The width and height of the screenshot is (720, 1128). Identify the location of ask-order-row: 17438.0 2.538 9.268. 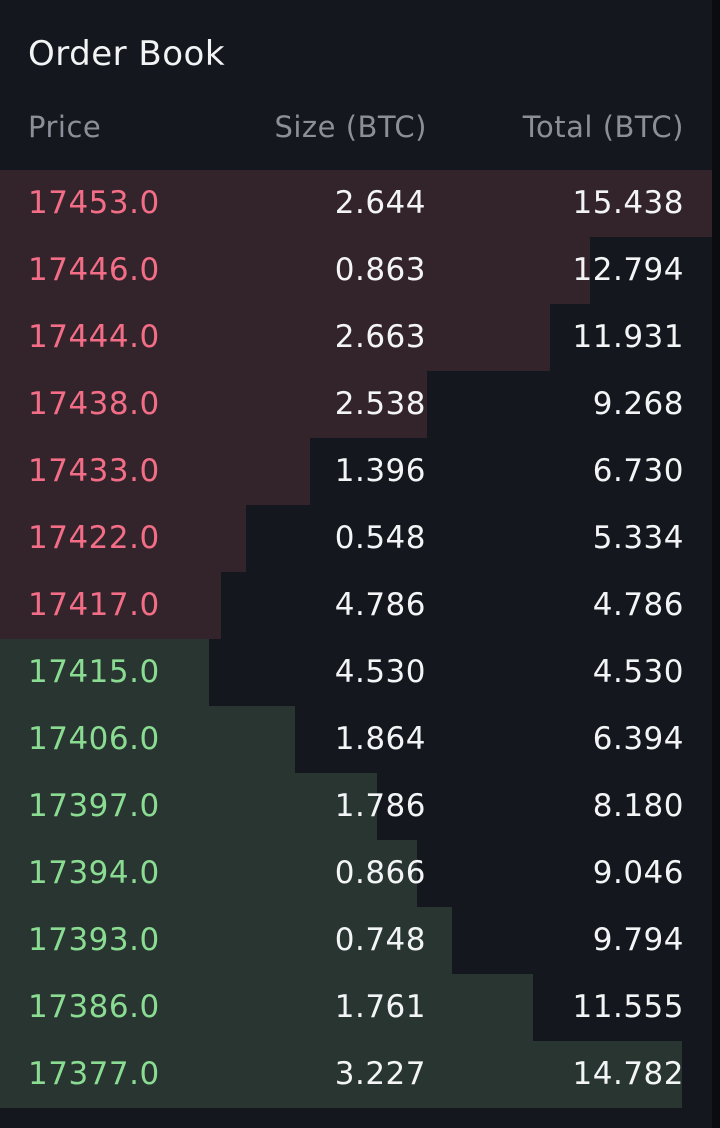
(356, 404).